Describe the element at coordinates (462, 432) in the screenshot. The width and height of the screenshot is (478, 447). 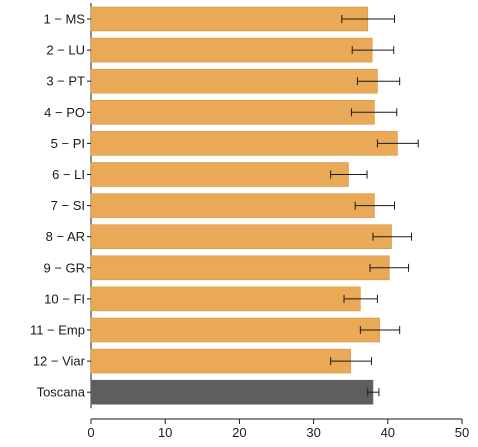
I see `x-tick-label-5: 50` at that location.